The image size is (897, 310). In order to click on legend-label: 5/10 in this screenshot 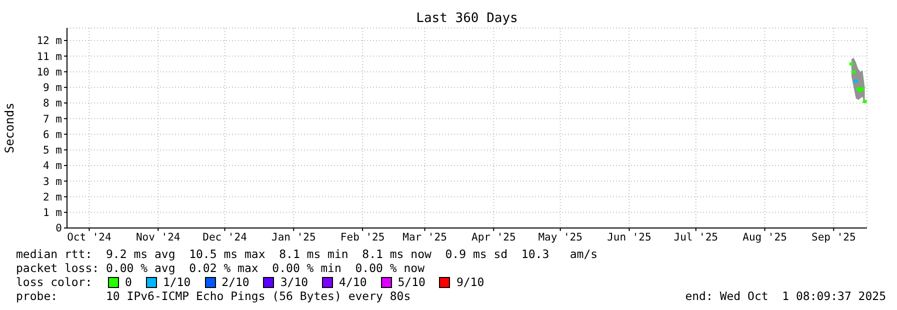, I will do `click(411, 282)`.